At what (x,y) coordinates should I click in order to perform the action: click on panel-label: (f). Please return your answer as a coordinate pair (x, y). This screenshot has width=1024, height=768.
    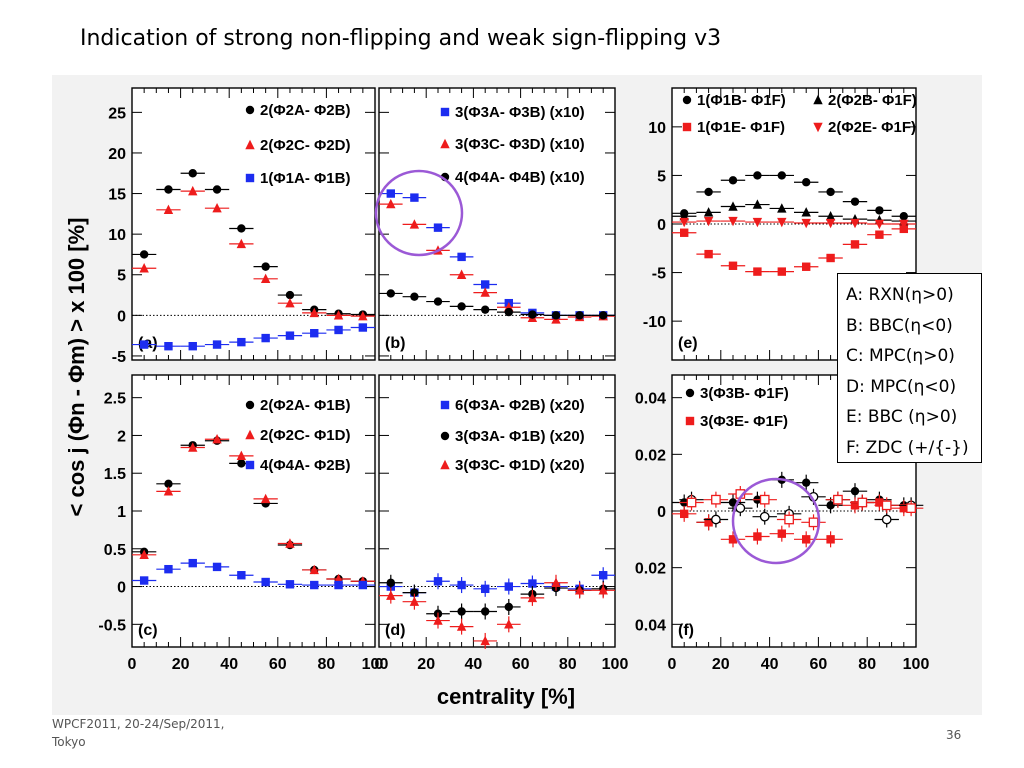
    Looking at the image, I should click on (686, 630).